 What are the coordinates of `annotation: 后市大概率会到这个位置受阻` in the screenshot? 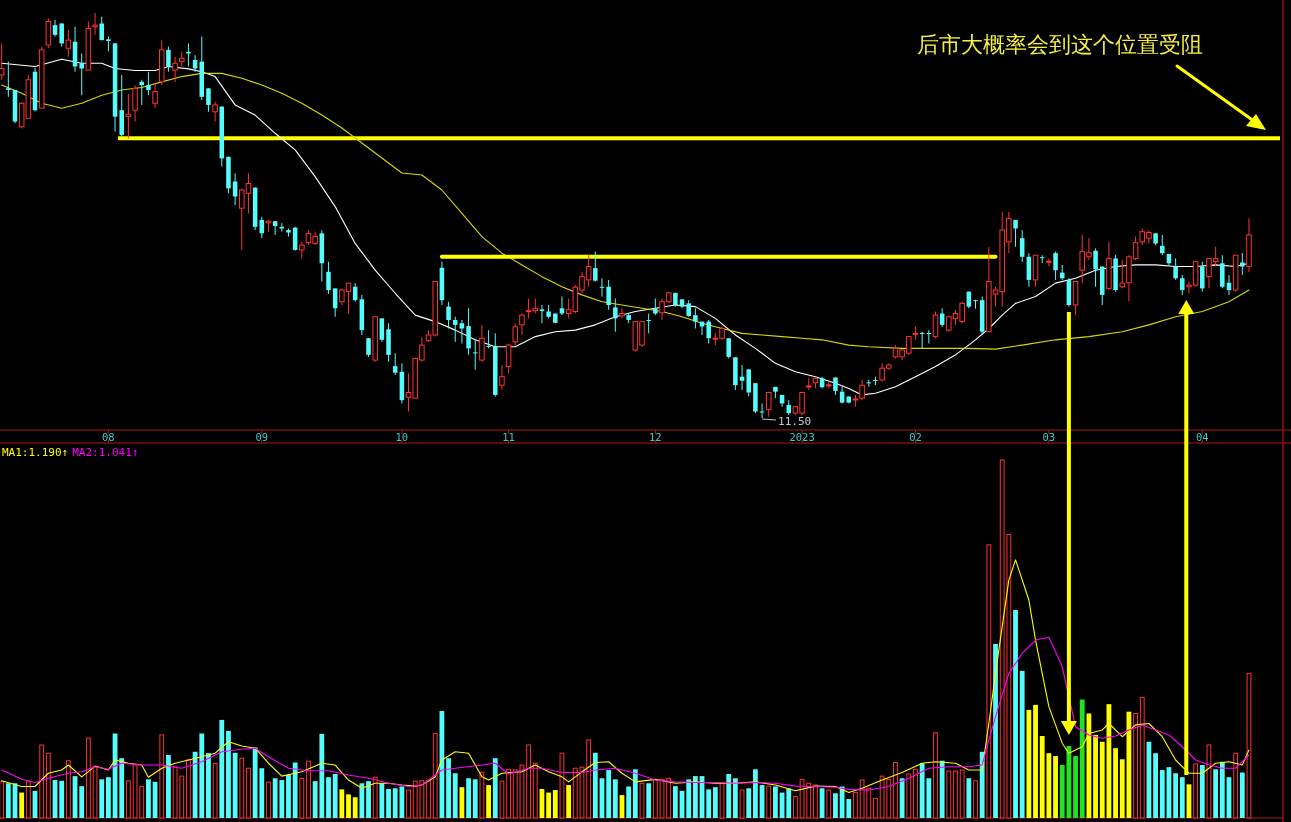 It's located at (1060, 44).